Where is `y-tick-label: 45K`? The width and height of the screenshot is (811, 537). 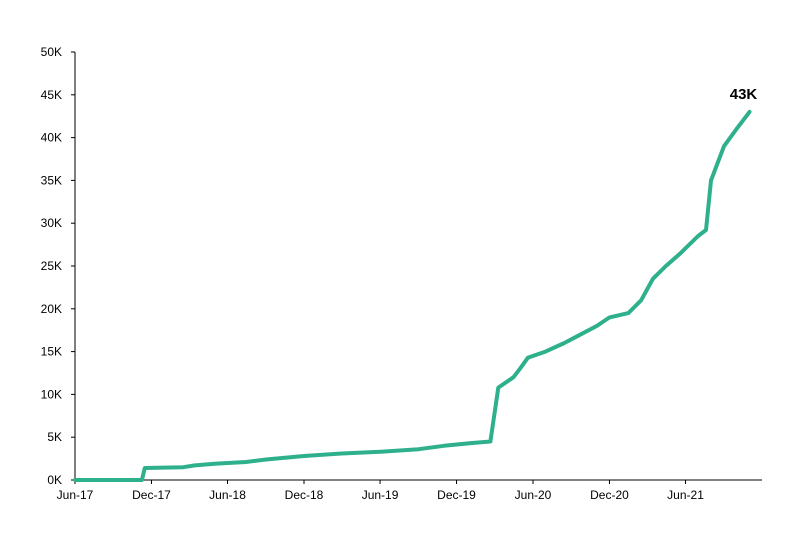
y-tick-label: 45K is located at coordinates (51, 95).